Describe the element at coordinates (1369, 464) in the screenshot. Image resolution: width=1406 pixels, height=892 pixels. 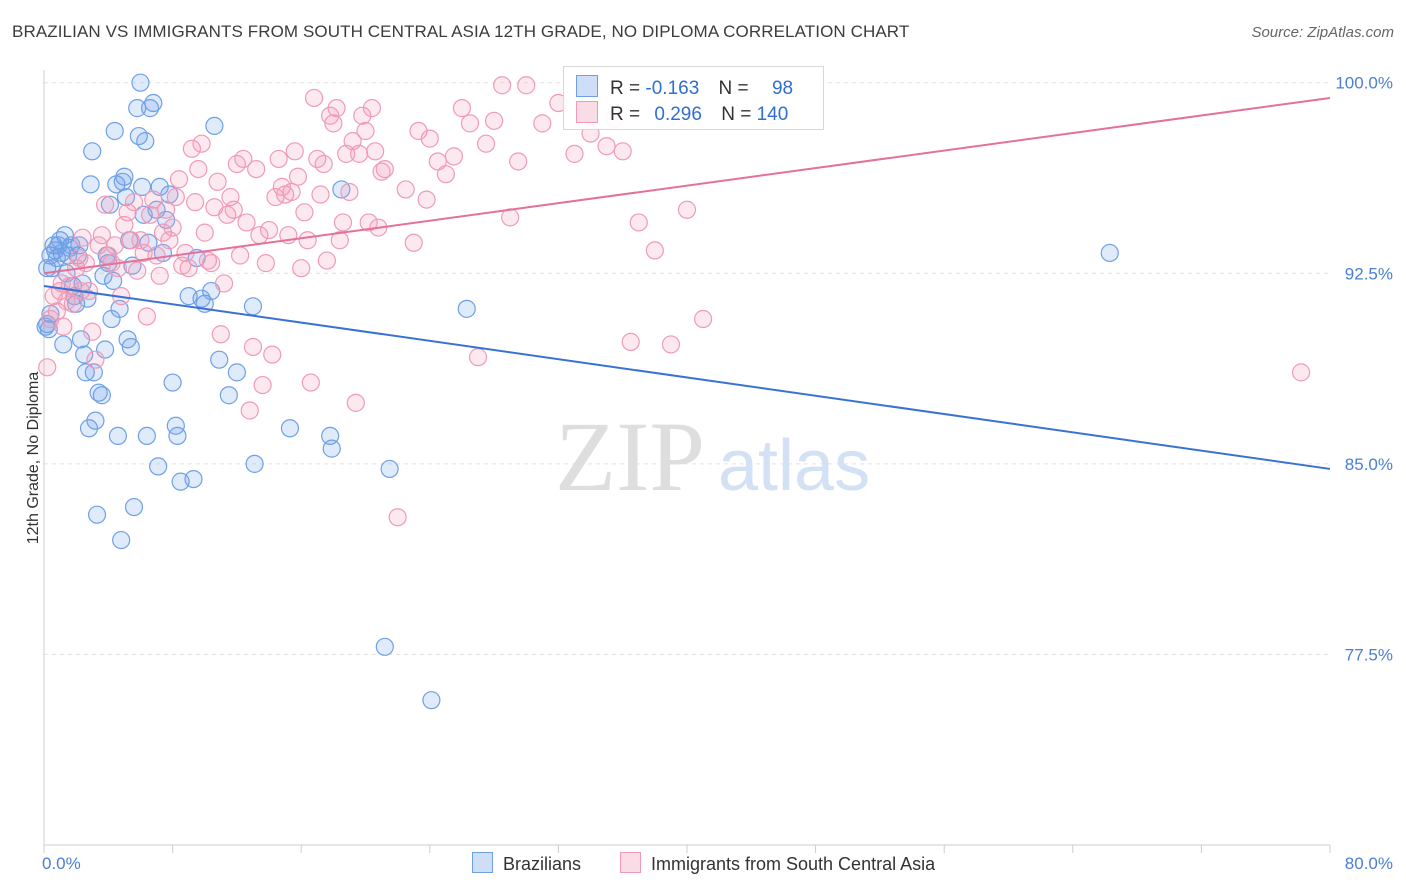
I see `y-tick-label: 85.0%` at that location.